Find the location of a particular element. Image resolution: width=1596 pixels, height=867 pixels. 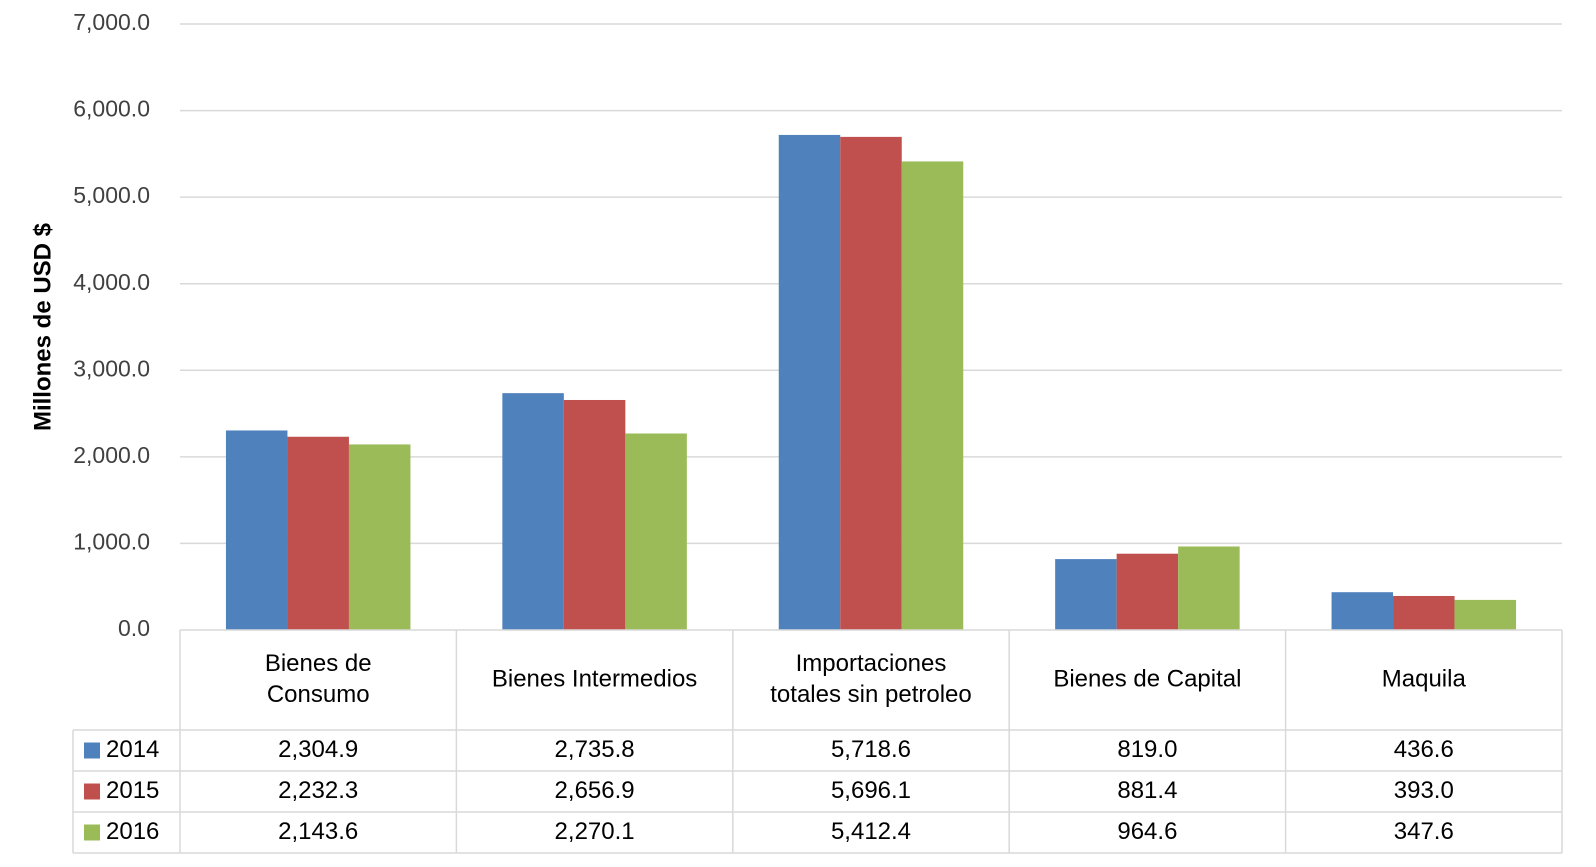

category-label: Bienes de Capital is located at coordinates (1147, 678).